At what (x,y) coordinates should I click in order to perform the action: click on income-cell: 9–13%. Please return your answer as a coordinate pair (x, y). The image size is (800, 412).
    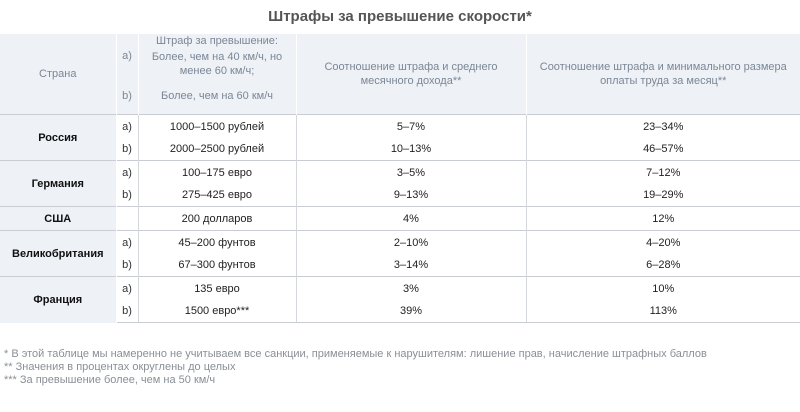
    Looking at the image, I should click on (411, 195).